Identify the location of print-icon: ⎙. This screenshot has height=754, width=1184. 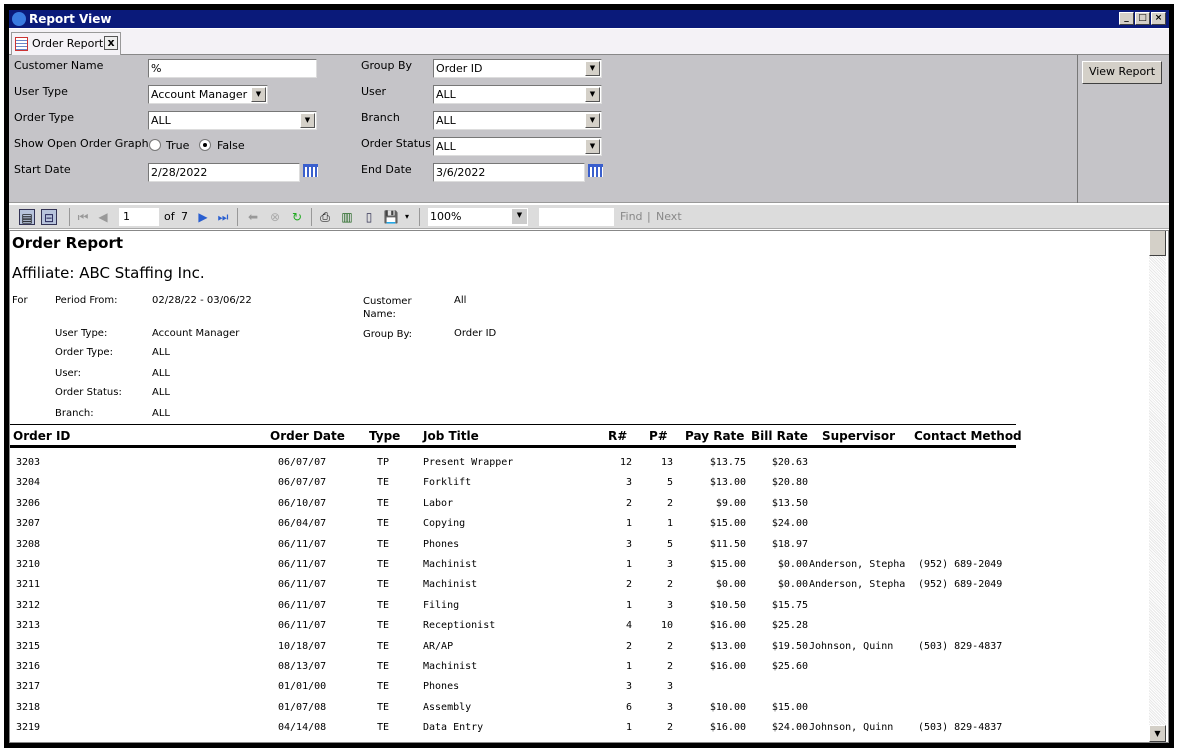
(325, 217).